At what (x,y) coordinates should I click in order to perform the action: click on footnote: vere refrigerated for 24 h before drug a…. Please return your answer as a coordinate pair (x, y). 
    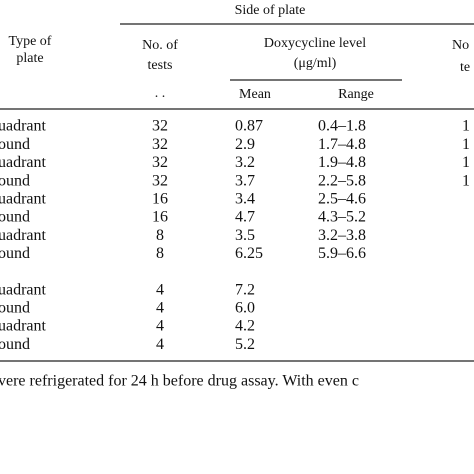
    Looking at the image, I should click on (179, 381).